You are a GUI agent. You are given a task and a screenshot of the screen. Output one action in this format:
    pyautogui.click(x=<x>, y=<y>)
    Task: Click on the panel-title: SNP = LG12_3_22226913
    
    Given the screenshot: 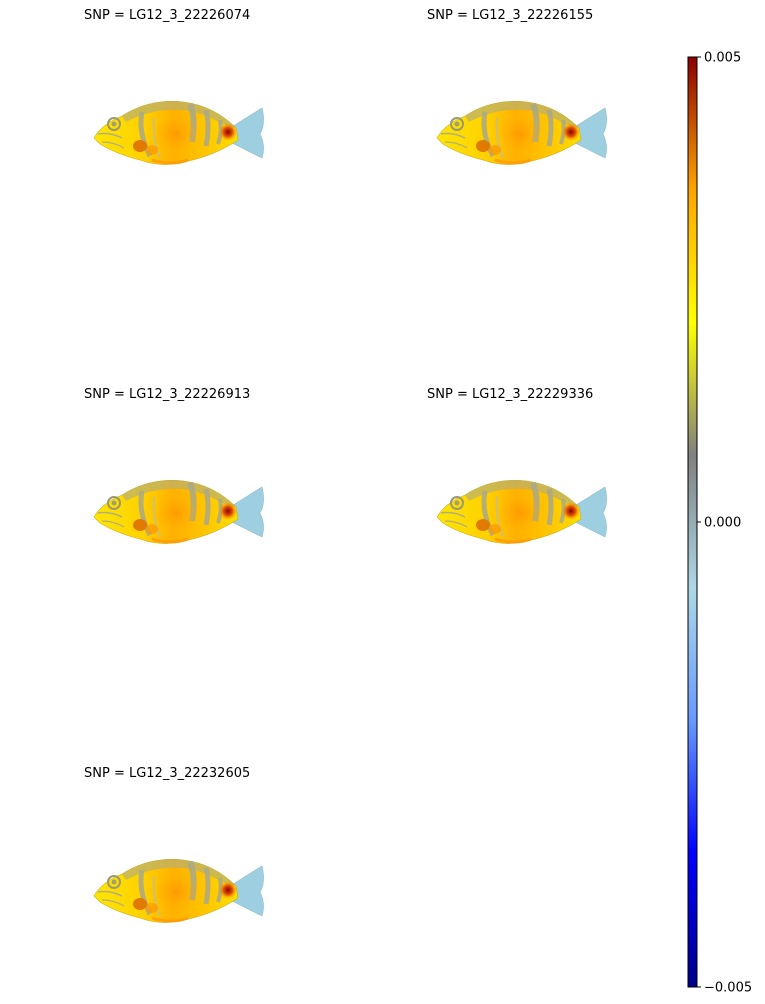 What is the action you would take?
    pyautogui.click(x=167, y=394)
    